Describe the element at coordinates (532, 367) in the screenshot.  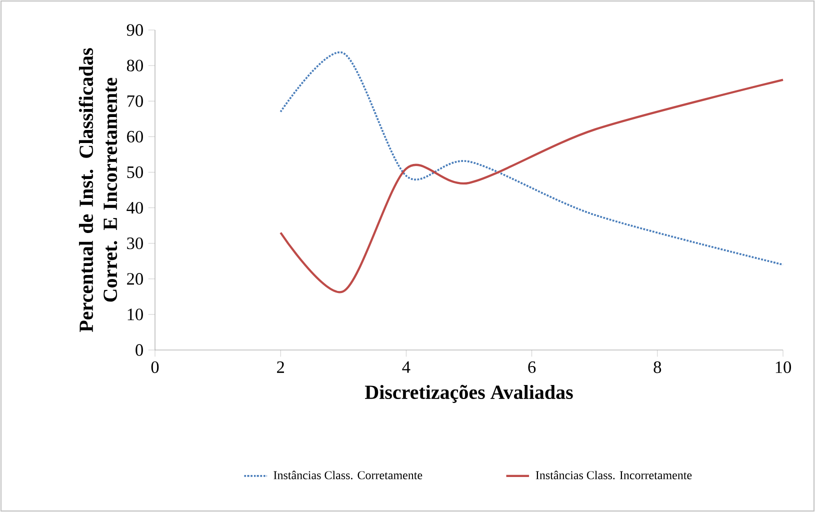
I see `x-tick-label: 6` at that location.